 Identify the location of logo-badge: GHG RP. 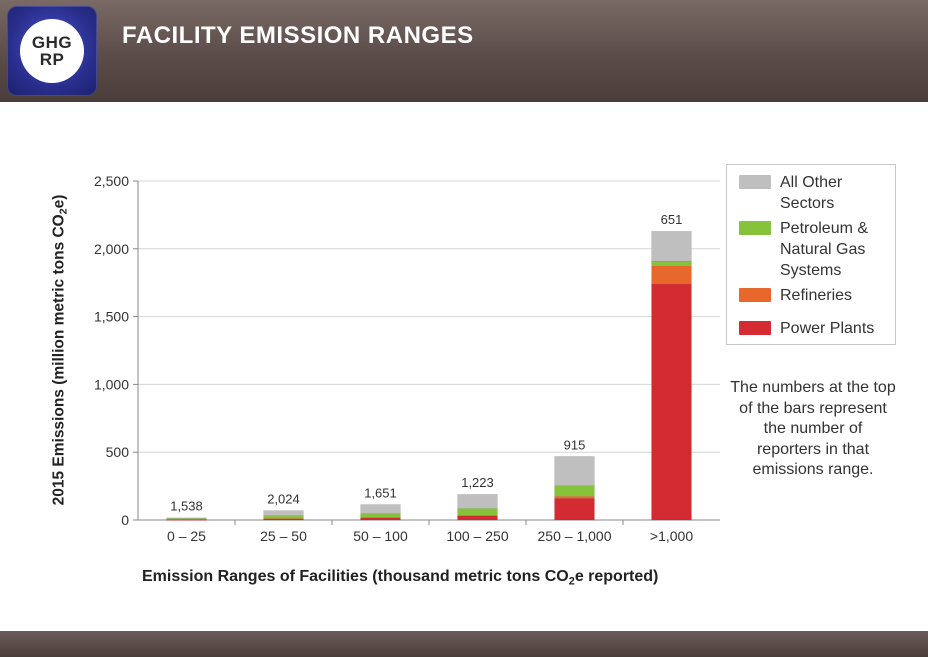
(52, 51).